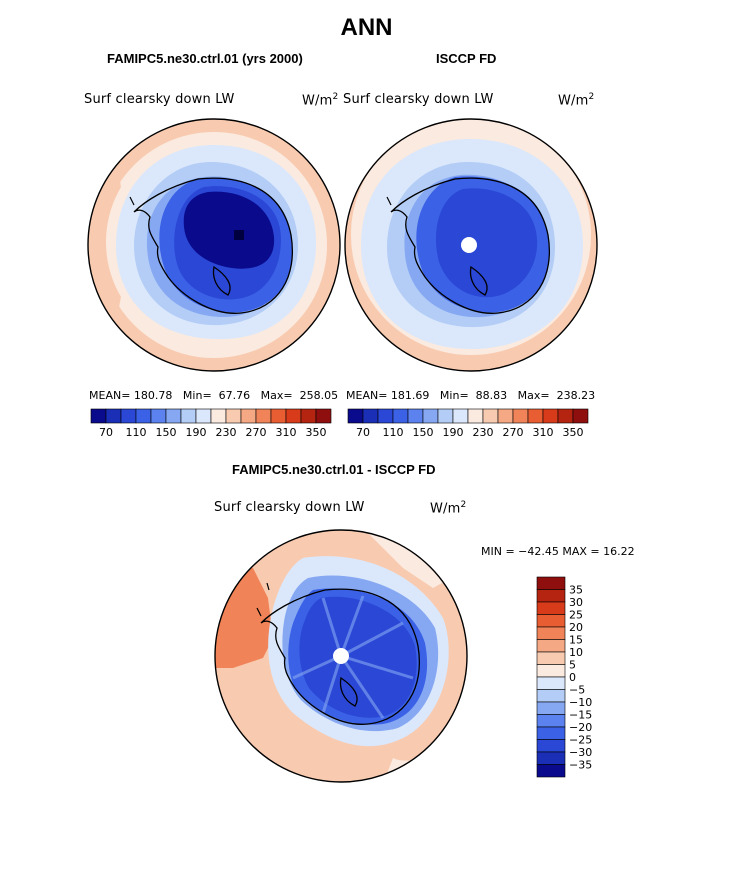 This screenshot has width=733, height=882. I want to click on map-panel2, so click(471, 245).